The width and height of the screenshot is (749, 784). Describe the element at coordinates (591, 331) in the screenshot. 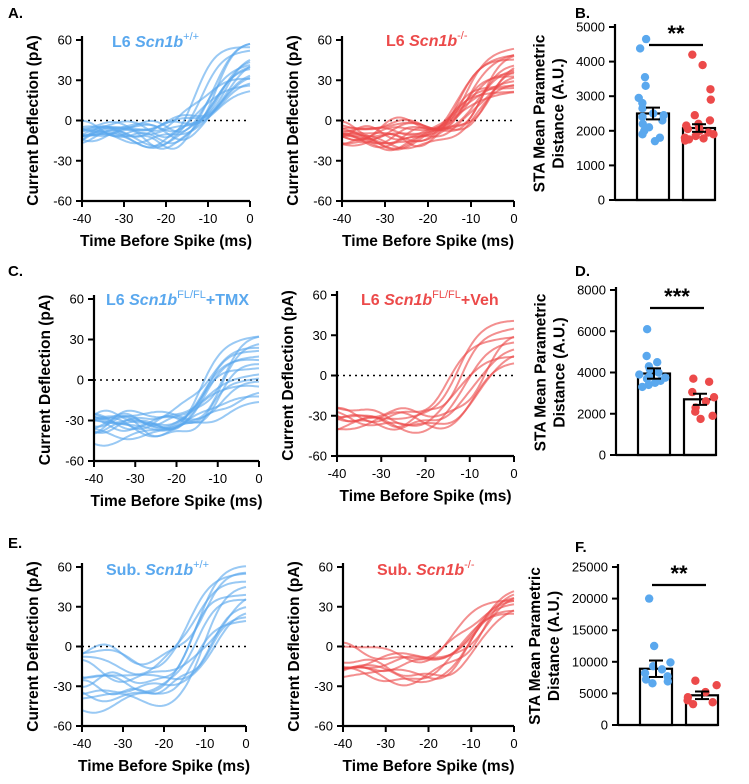

I see `y-tick-label: 6000` at that location.